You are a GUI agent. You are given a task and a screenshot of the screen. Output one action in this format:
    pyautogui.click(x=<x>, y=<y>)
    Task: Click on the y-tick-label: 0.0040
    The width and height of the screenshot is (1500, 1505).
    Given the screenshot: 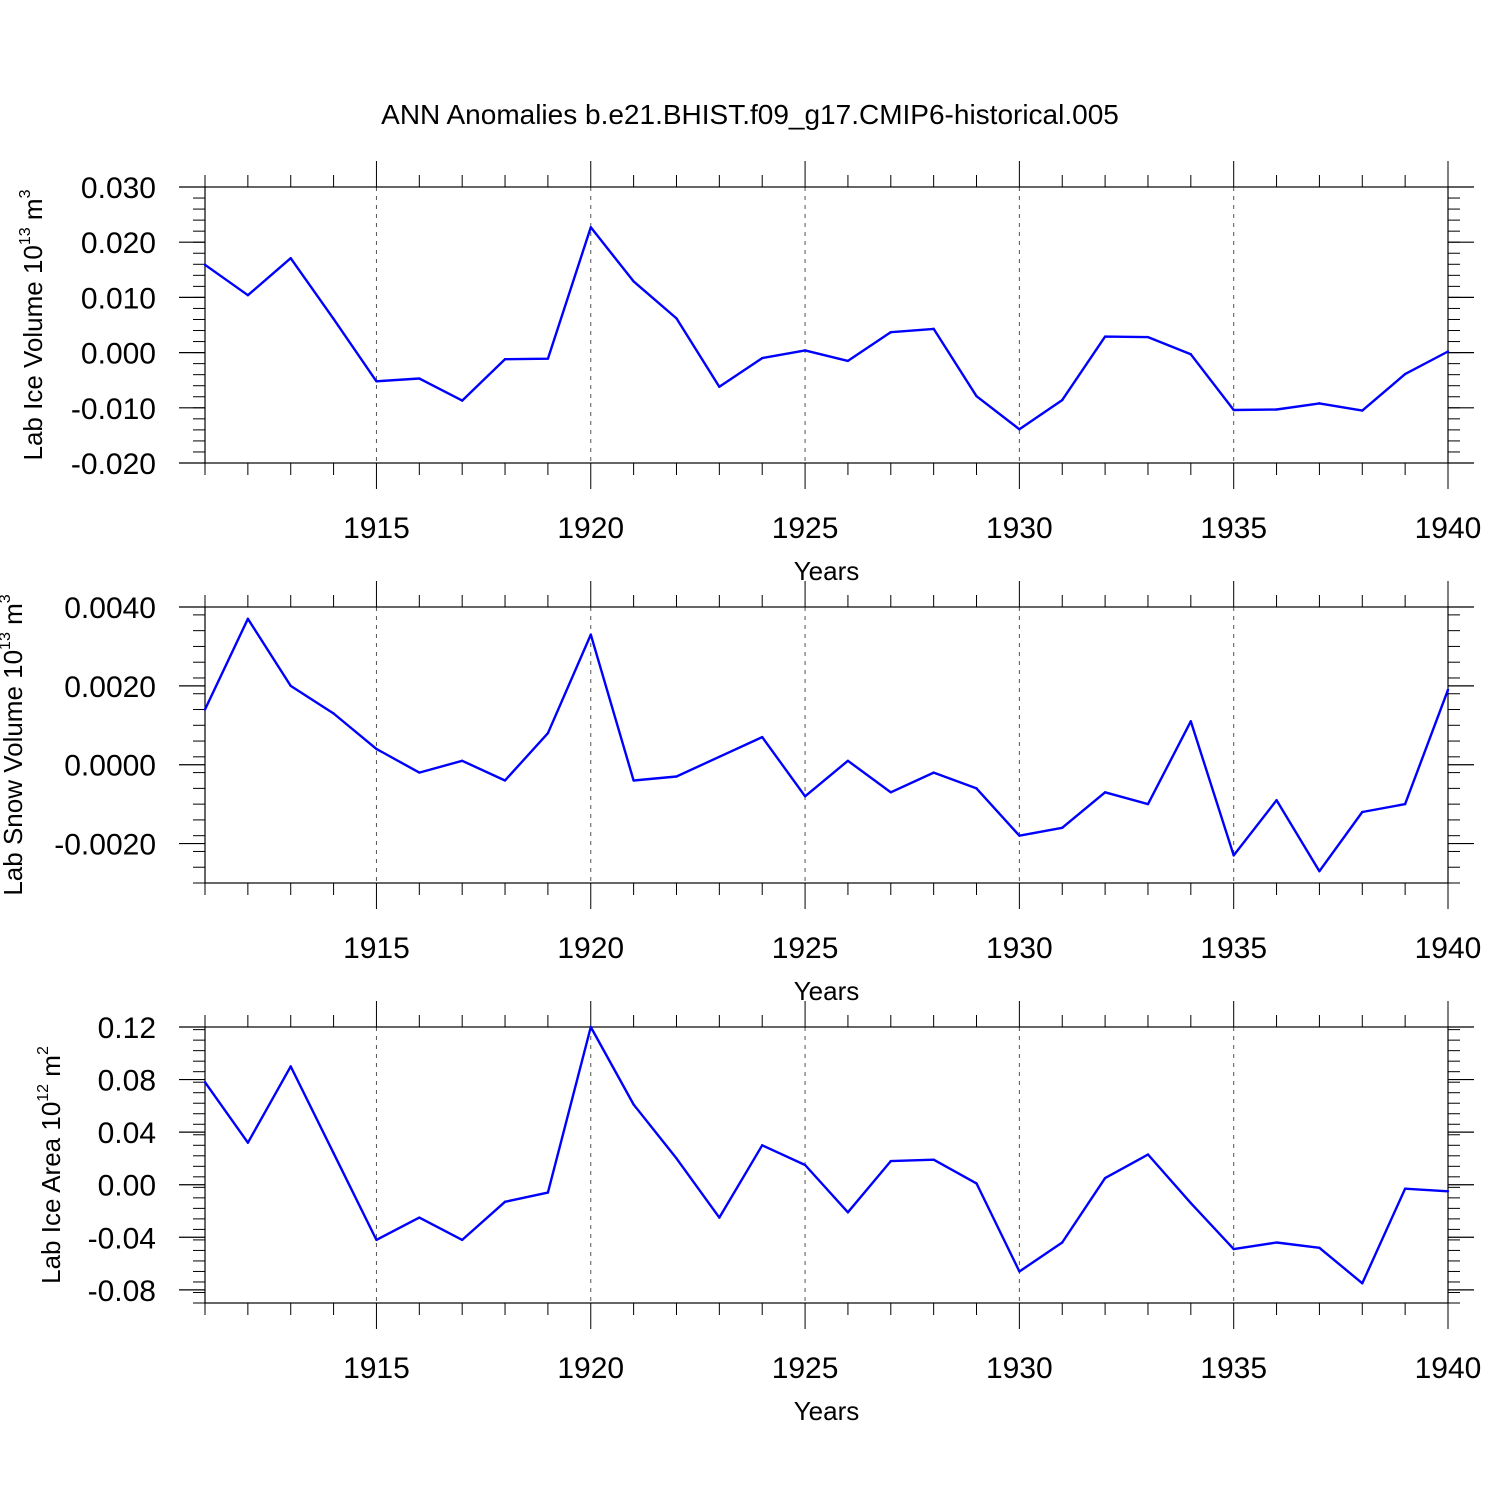 What is the action you would take?
    pyautogui.click(x=110, y=608)
    